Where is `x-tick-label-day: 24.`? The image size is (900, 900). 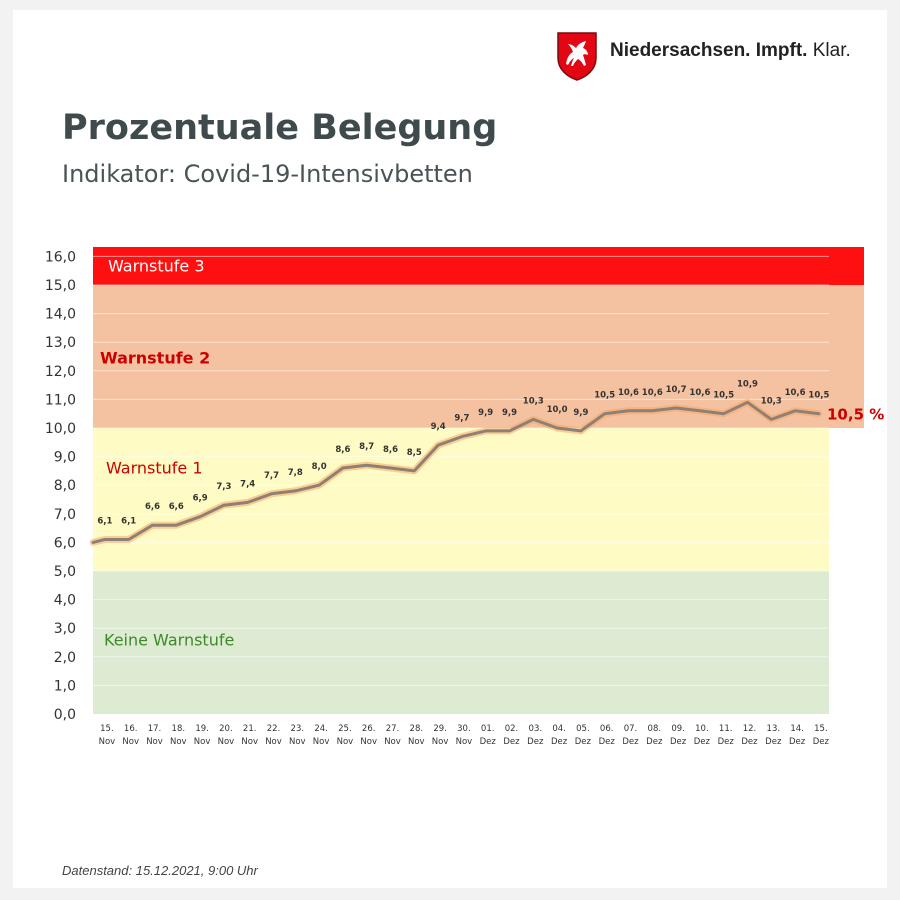 x-tick-label-day: 24. is located at coordinates (321, 729).